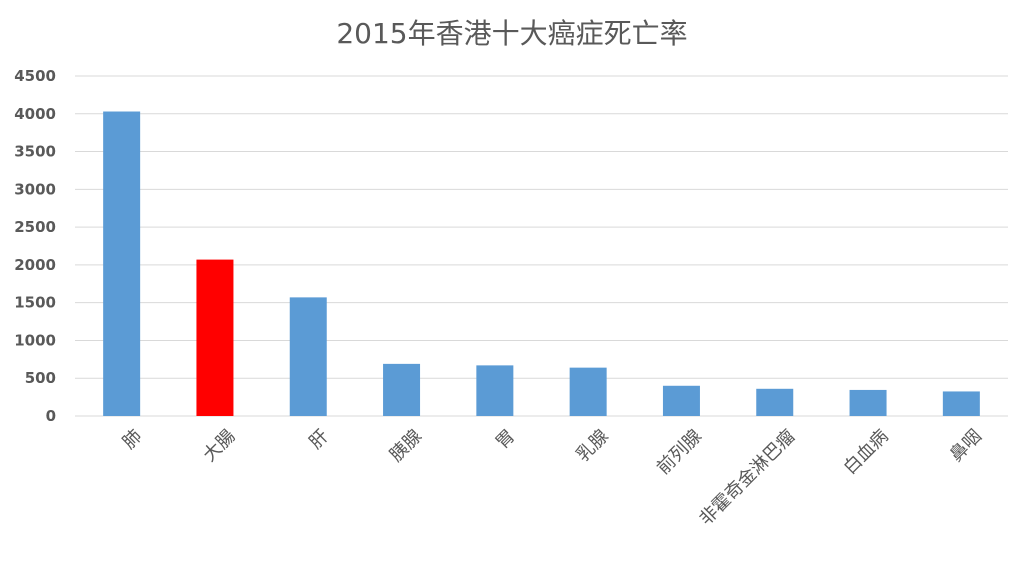  I want to click on y-tick-label: 3500, so click(35, 152).